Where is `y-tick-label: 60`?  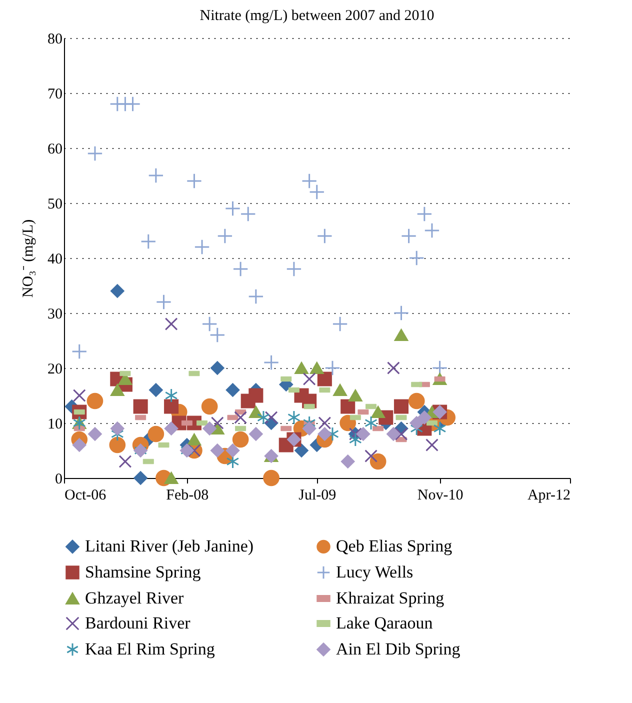
y-tick-label: 60 is located at coordinates (55, 150).